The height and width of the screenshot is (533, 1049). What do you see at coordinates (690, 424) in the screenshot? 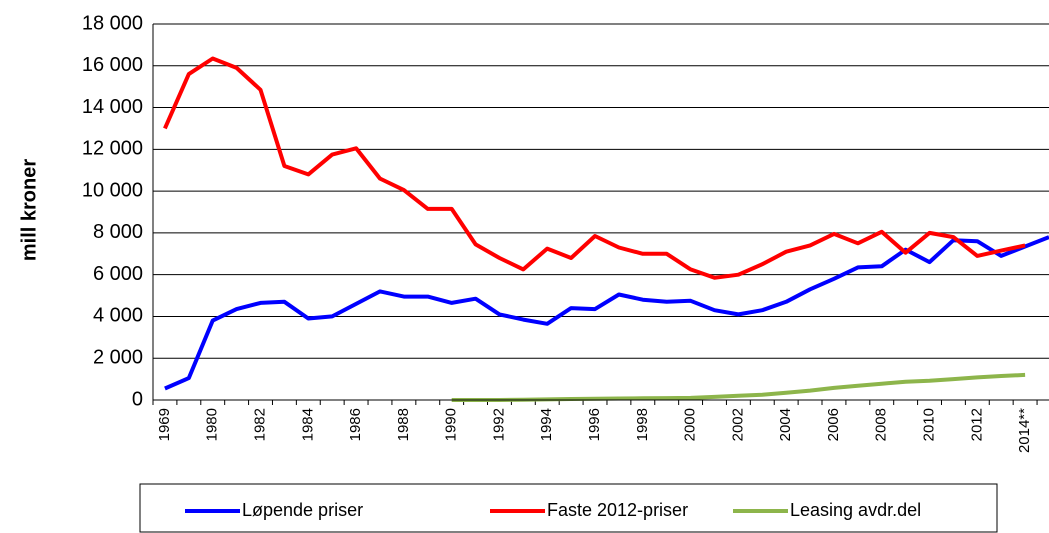
I see `x-tick-label: 2000` at bounding box center [690, 424].